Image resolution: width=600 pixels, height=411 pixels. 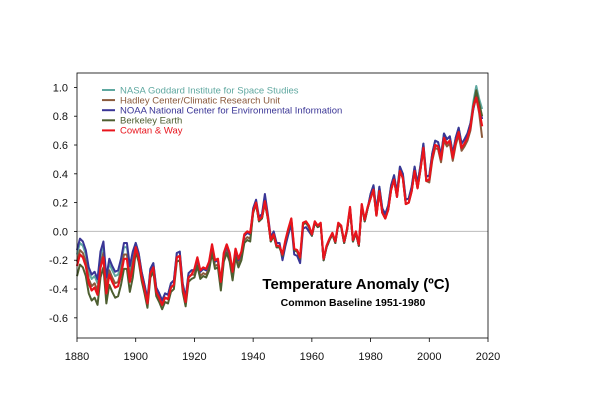 I want to click on x-tick-label: 1980, so click(x=370, y=357).